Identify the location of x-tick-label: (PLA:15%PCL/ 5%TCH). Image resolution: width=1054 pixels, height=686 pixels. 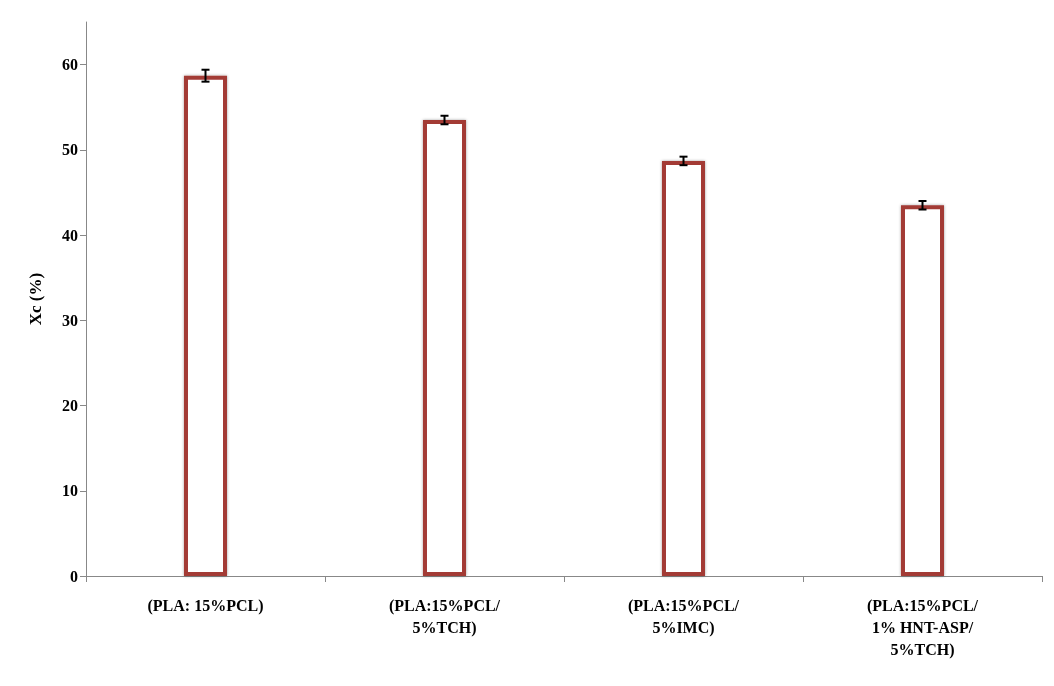
(444, 616).